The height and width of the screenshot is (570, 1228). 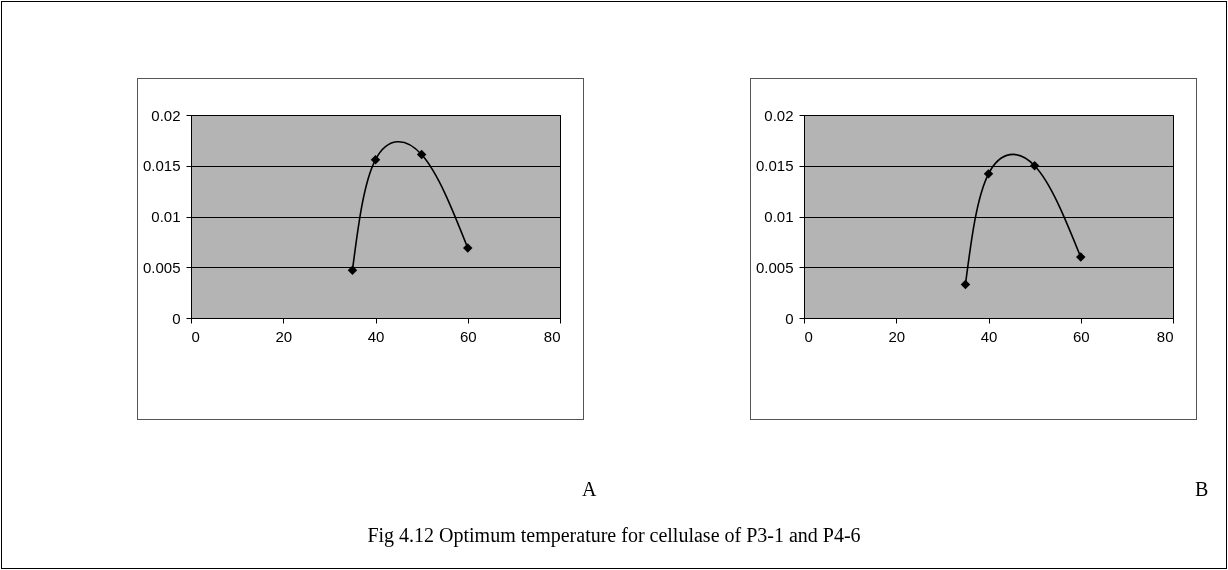 I want to click on text: A, so click(x=589, y=489).